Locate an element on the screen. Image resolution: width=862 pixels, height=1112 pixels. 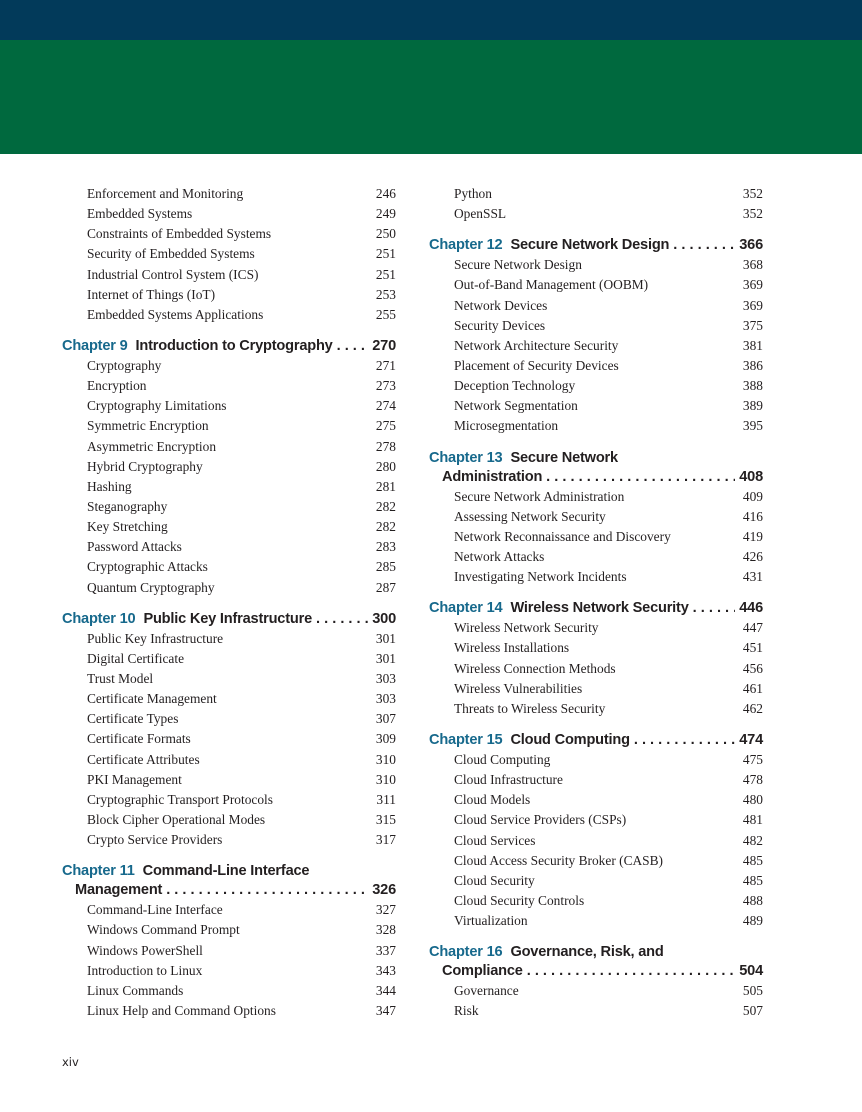
toc-entry: Cloud Computing 475 is located at coordinates (596, 760).